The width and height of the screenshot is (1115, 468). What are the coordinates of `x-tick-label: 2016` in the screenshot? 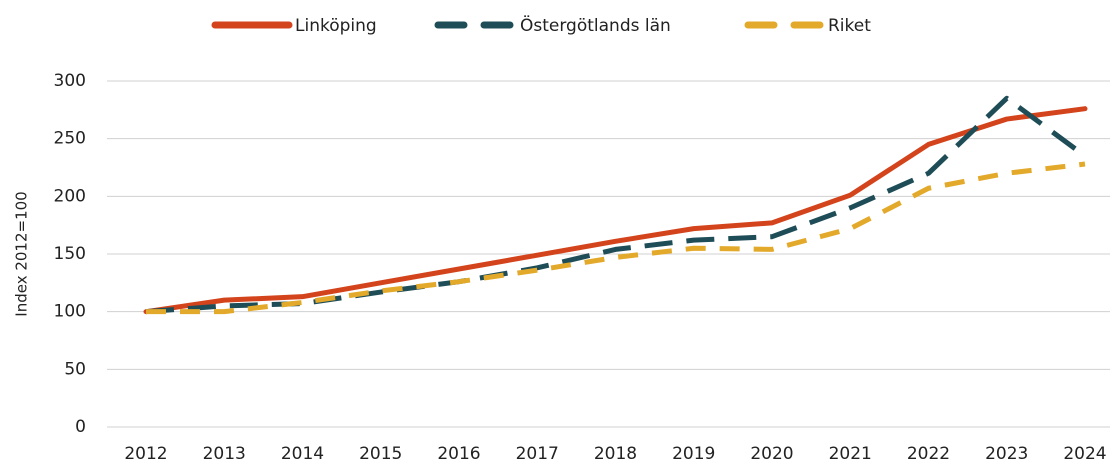 It's located at (458, 454).